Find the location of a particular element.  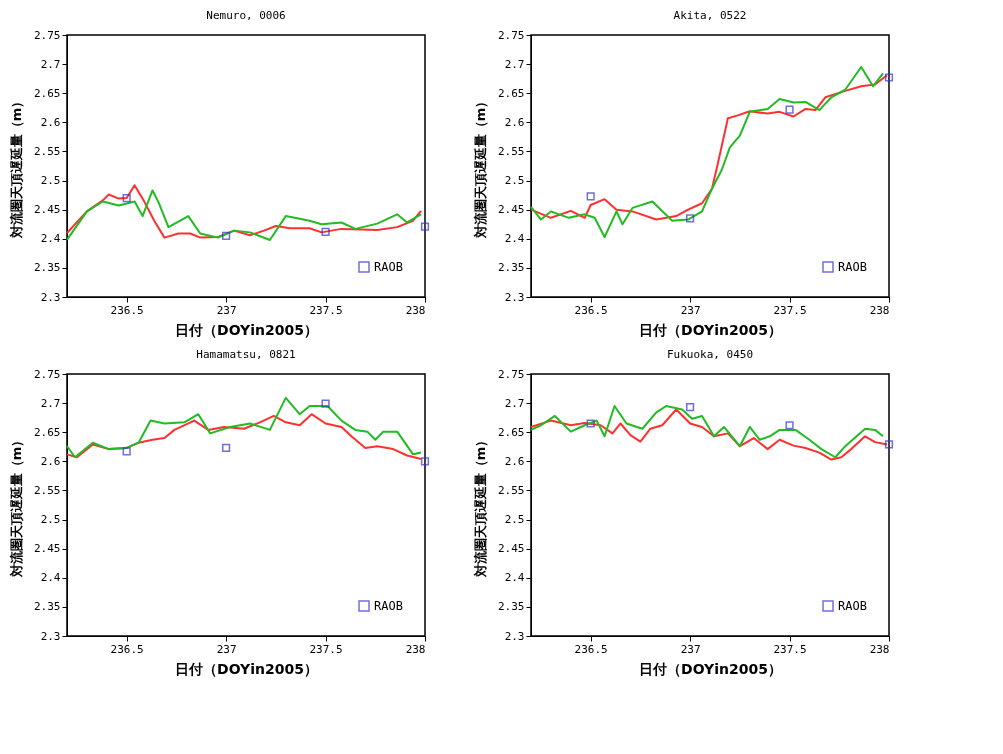

chart-title: Nemuro, 0006 is located at coordinates (246, 15).